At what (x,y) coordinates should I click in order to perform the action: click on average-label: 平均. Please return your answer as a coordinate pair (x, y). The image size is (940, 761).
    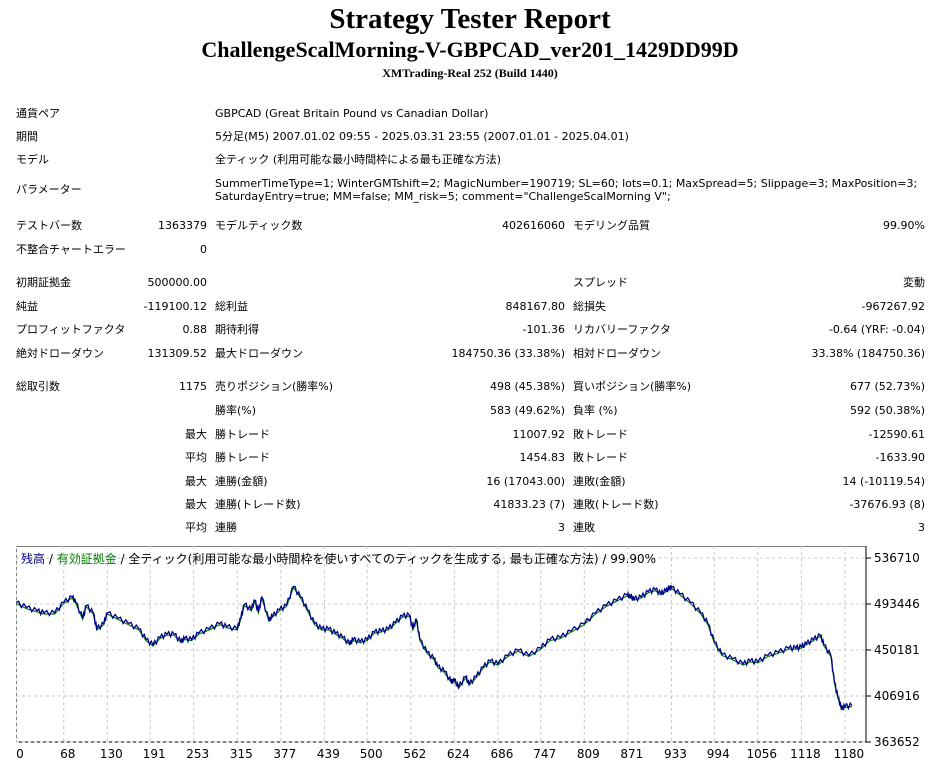
    Looking at the image, I should click on (196, 457).